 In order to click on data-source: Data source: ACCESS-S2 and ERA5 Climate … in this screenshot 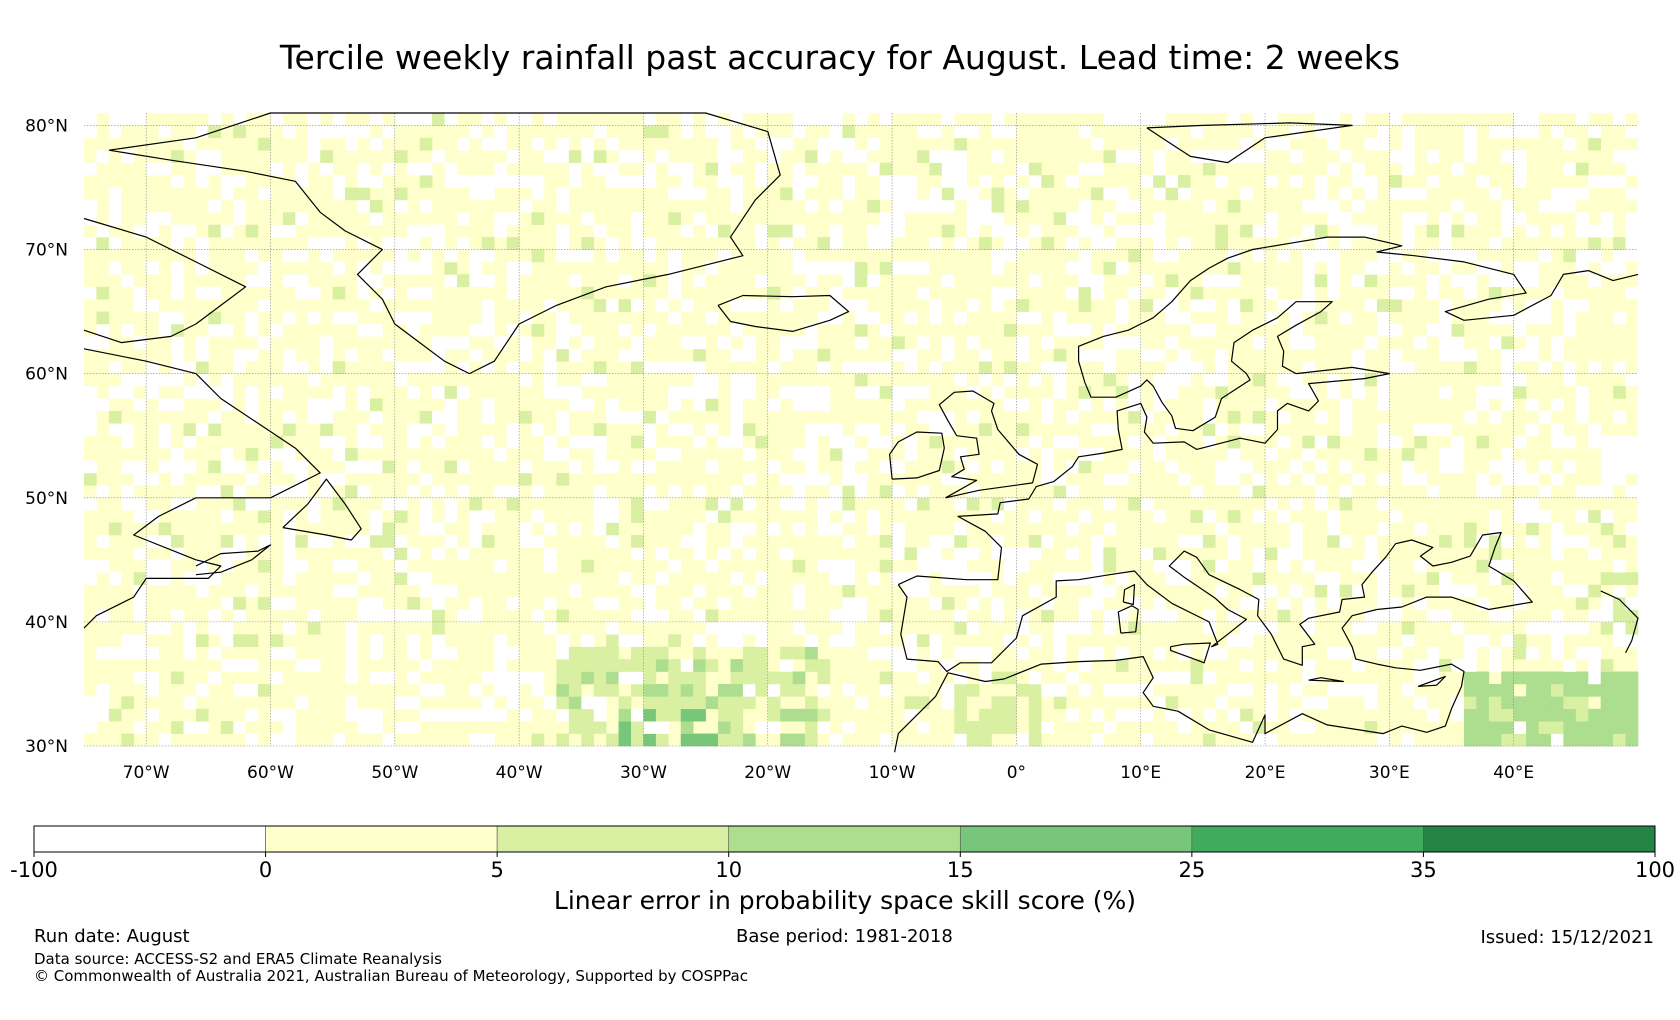, I will do `click(238, 959)`.